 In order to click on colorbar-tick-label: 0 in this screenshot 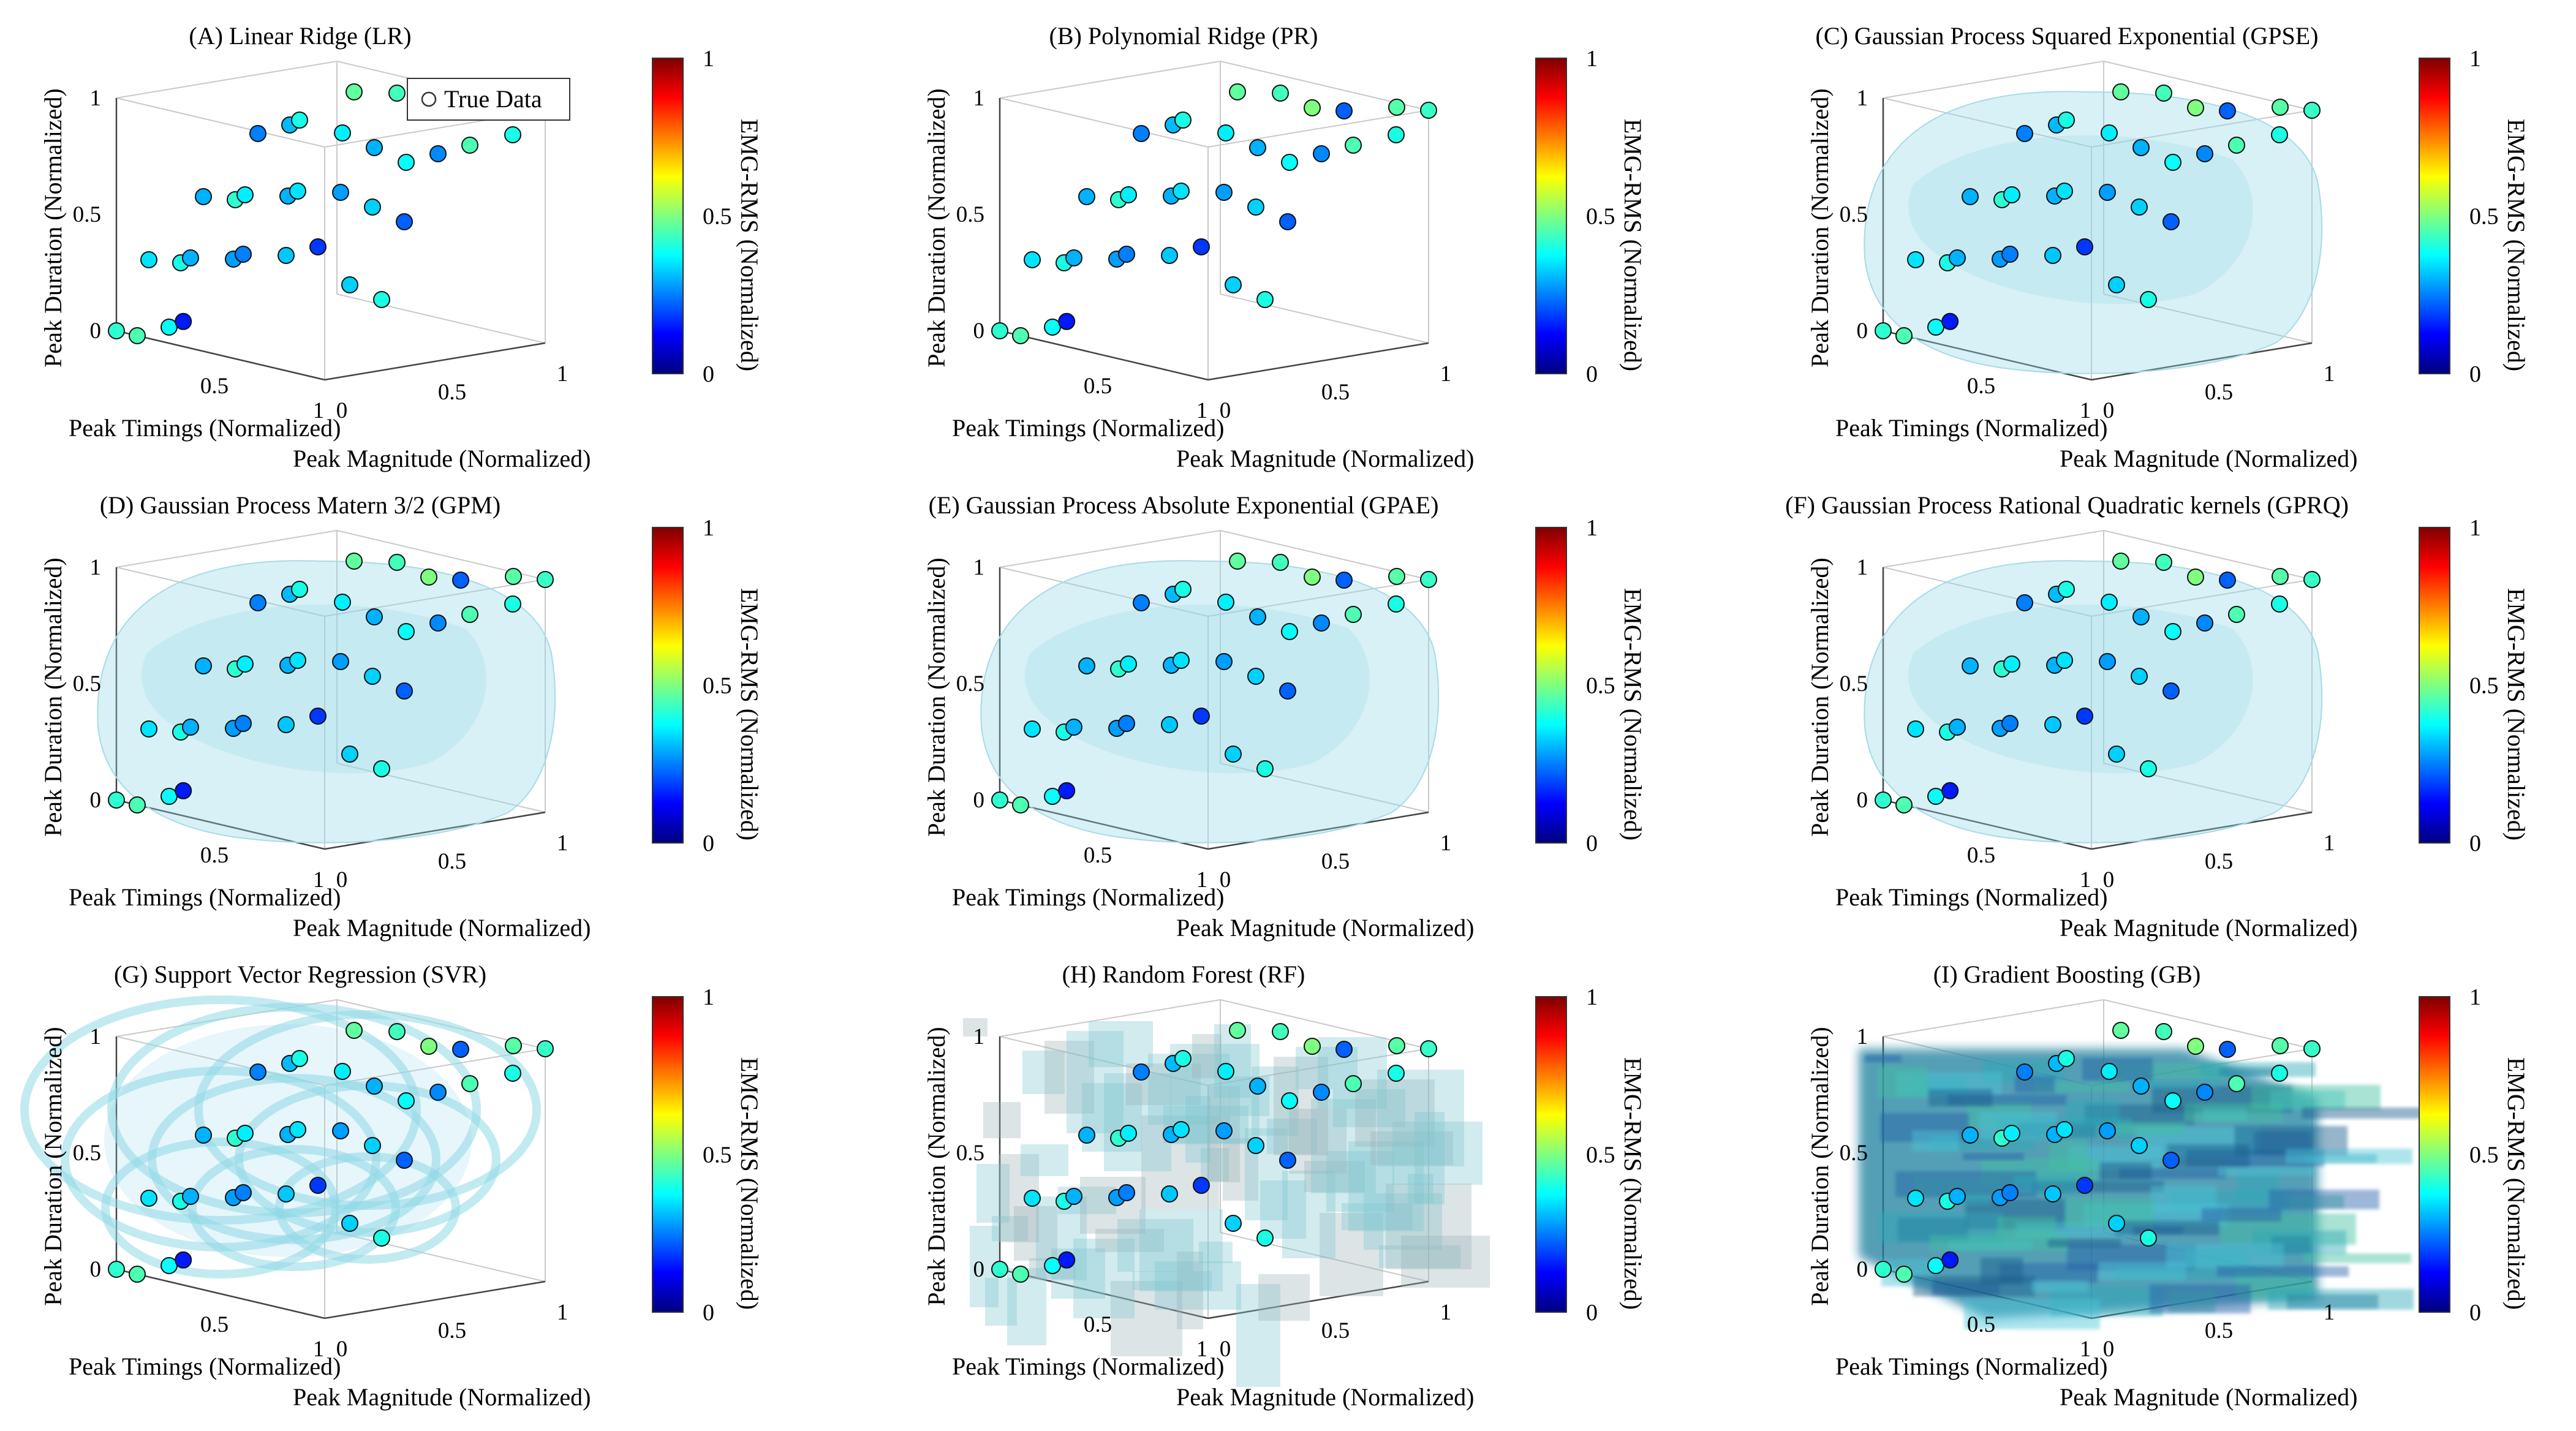, I will do `click(1592, 374)`.